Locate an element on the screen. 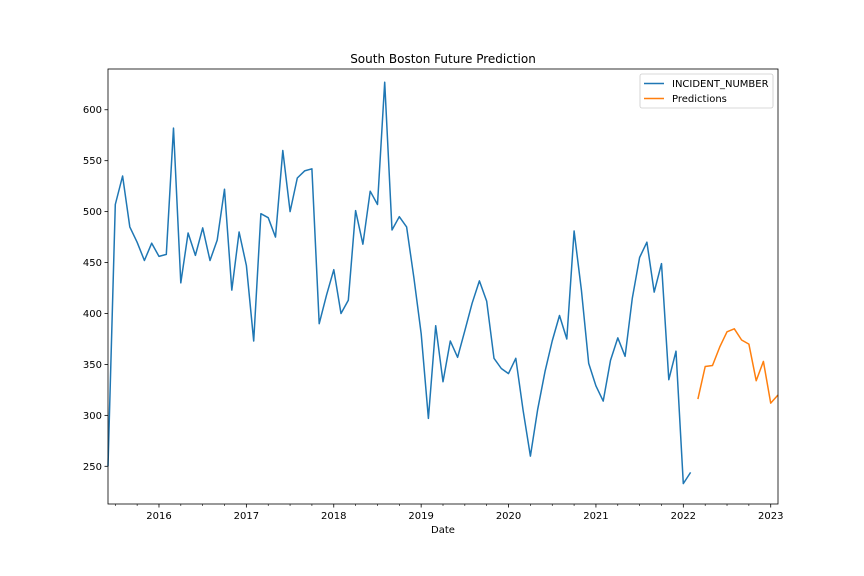  legend-label: INCIDENT_NUMBER is located at coordinates (720, 84).